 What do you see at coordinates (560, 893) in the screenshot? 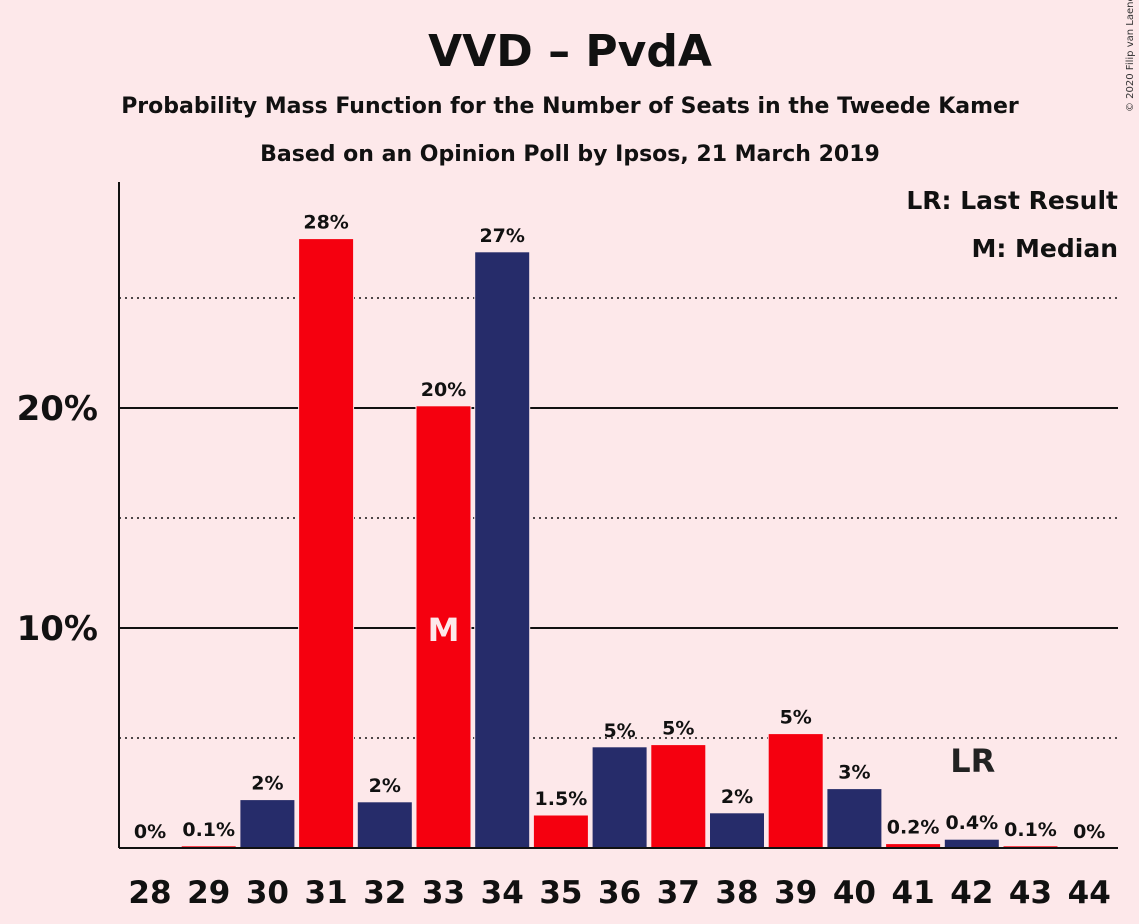
I see `x-tick-label-35: 35` at bounding box center [560, 893].